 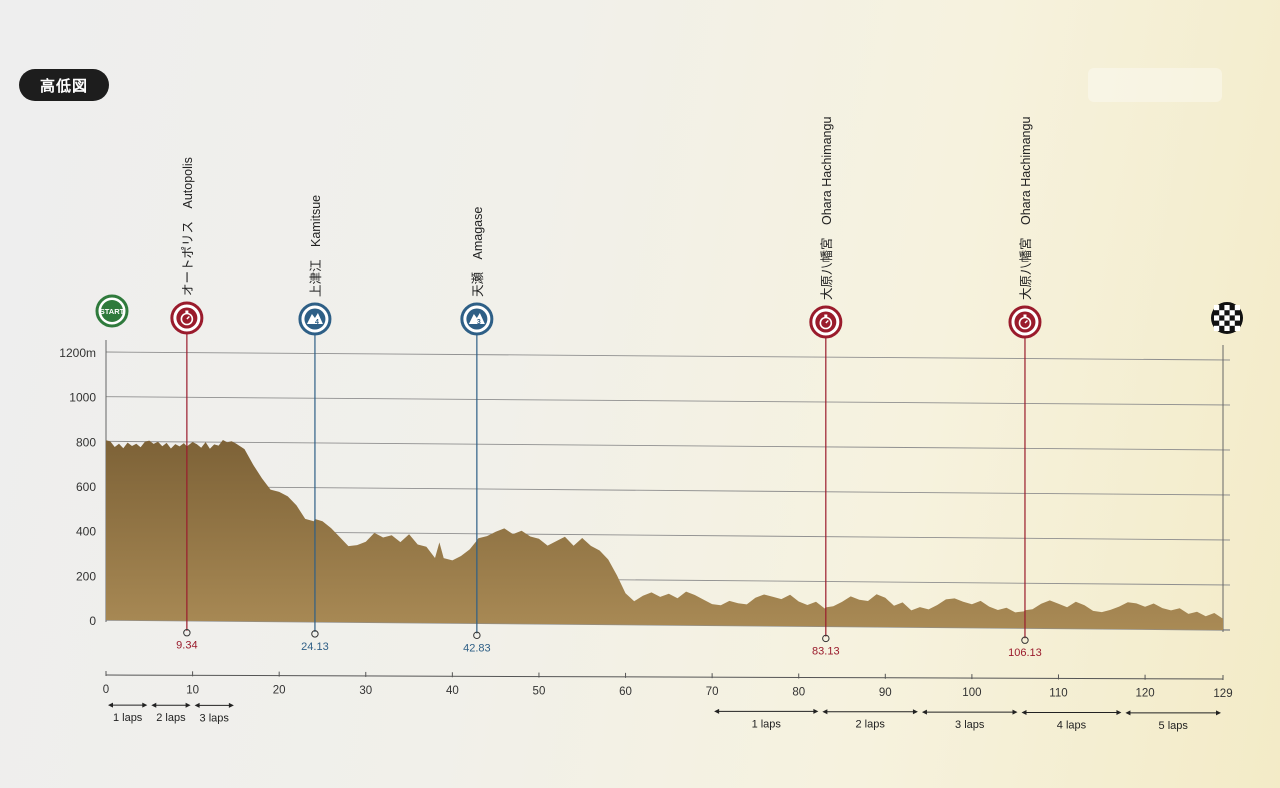 What do you see at coordinates (1222, 694) in the screenshot?
I see `x-tick-label: 129` at bounding box center [1222, 694].